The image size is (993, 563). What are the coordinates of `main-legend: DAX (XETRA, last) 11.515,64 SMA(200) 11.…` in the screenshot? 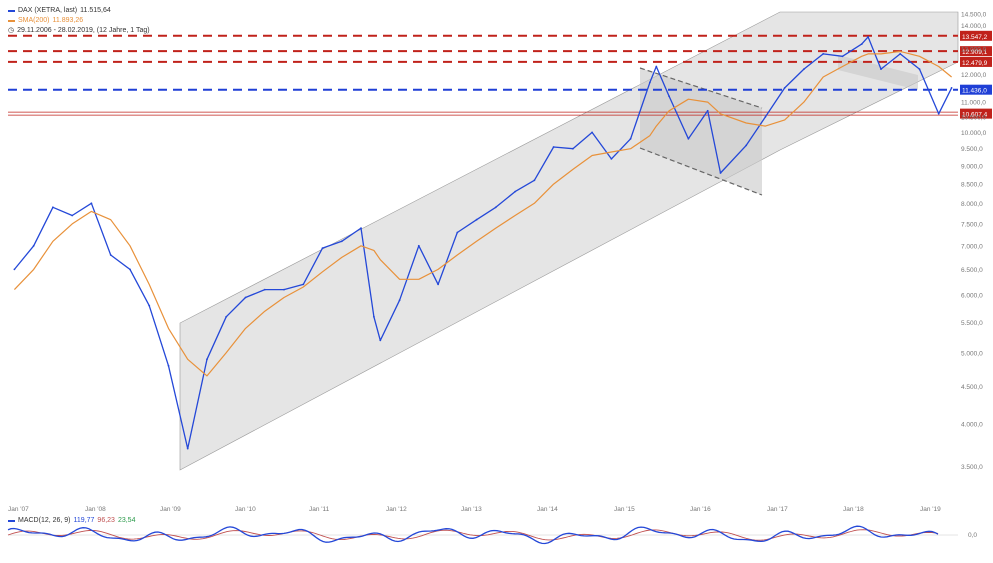 It's located at (79, 21).